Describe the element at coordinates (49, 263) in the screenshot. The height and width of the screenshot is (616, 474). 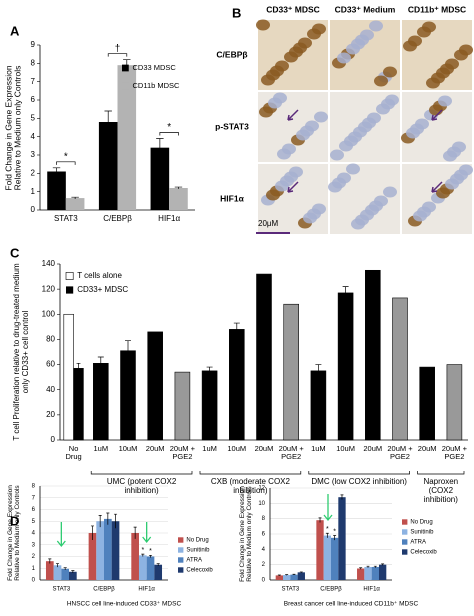
I see `y-tick-label: 140` at that location.